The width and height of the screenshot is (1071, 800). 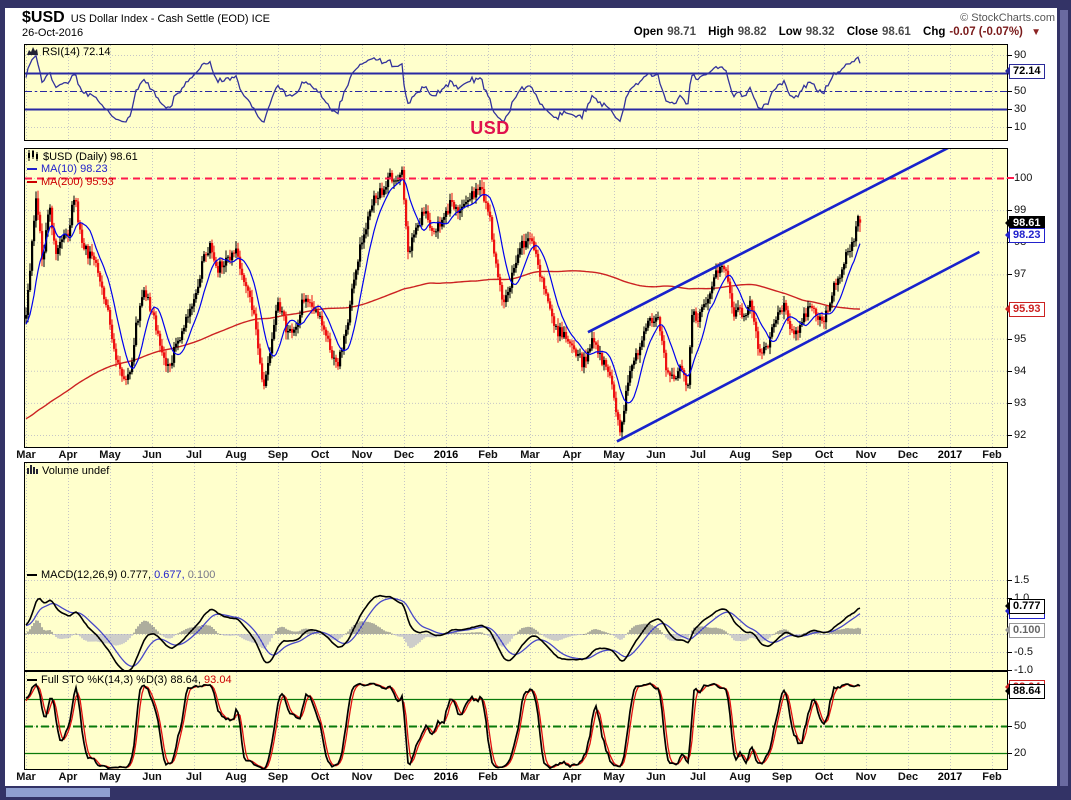 I want to click on low-label: Low, so click(x=790, y=32).